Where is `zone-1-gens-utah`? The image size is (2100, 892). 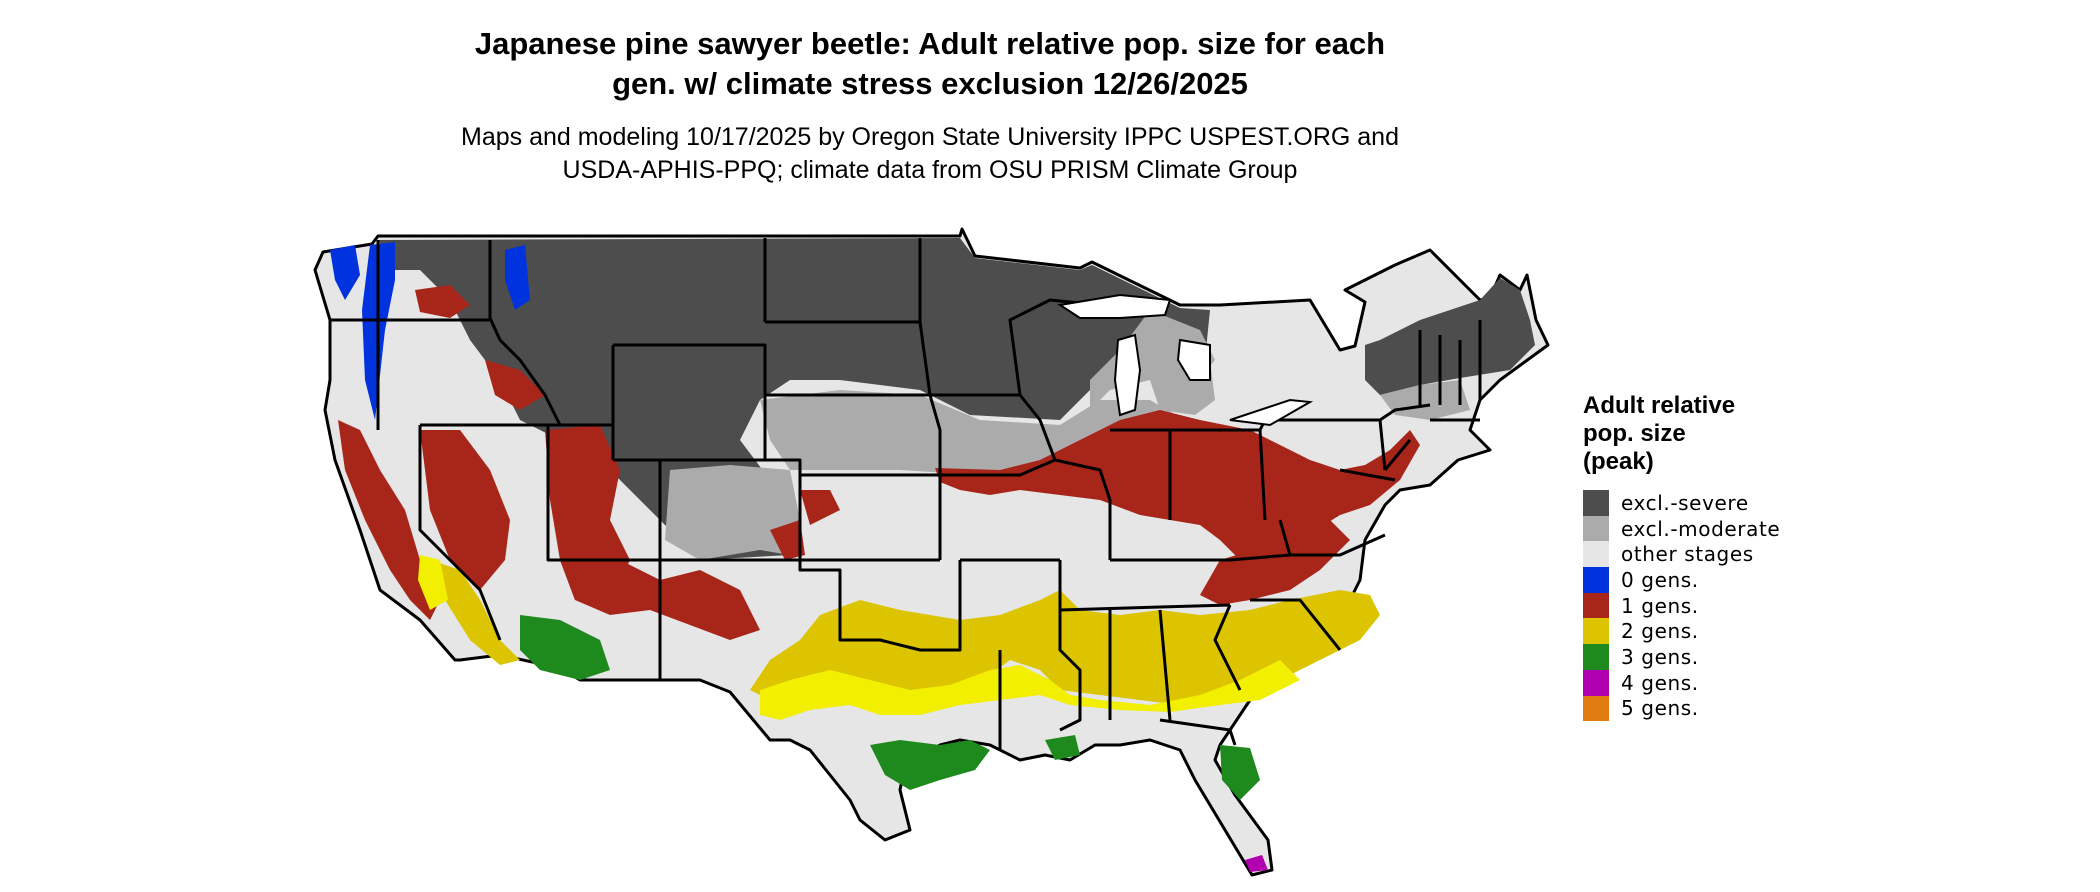 zone-1-gens-utah is located at coordinates (587, 512).